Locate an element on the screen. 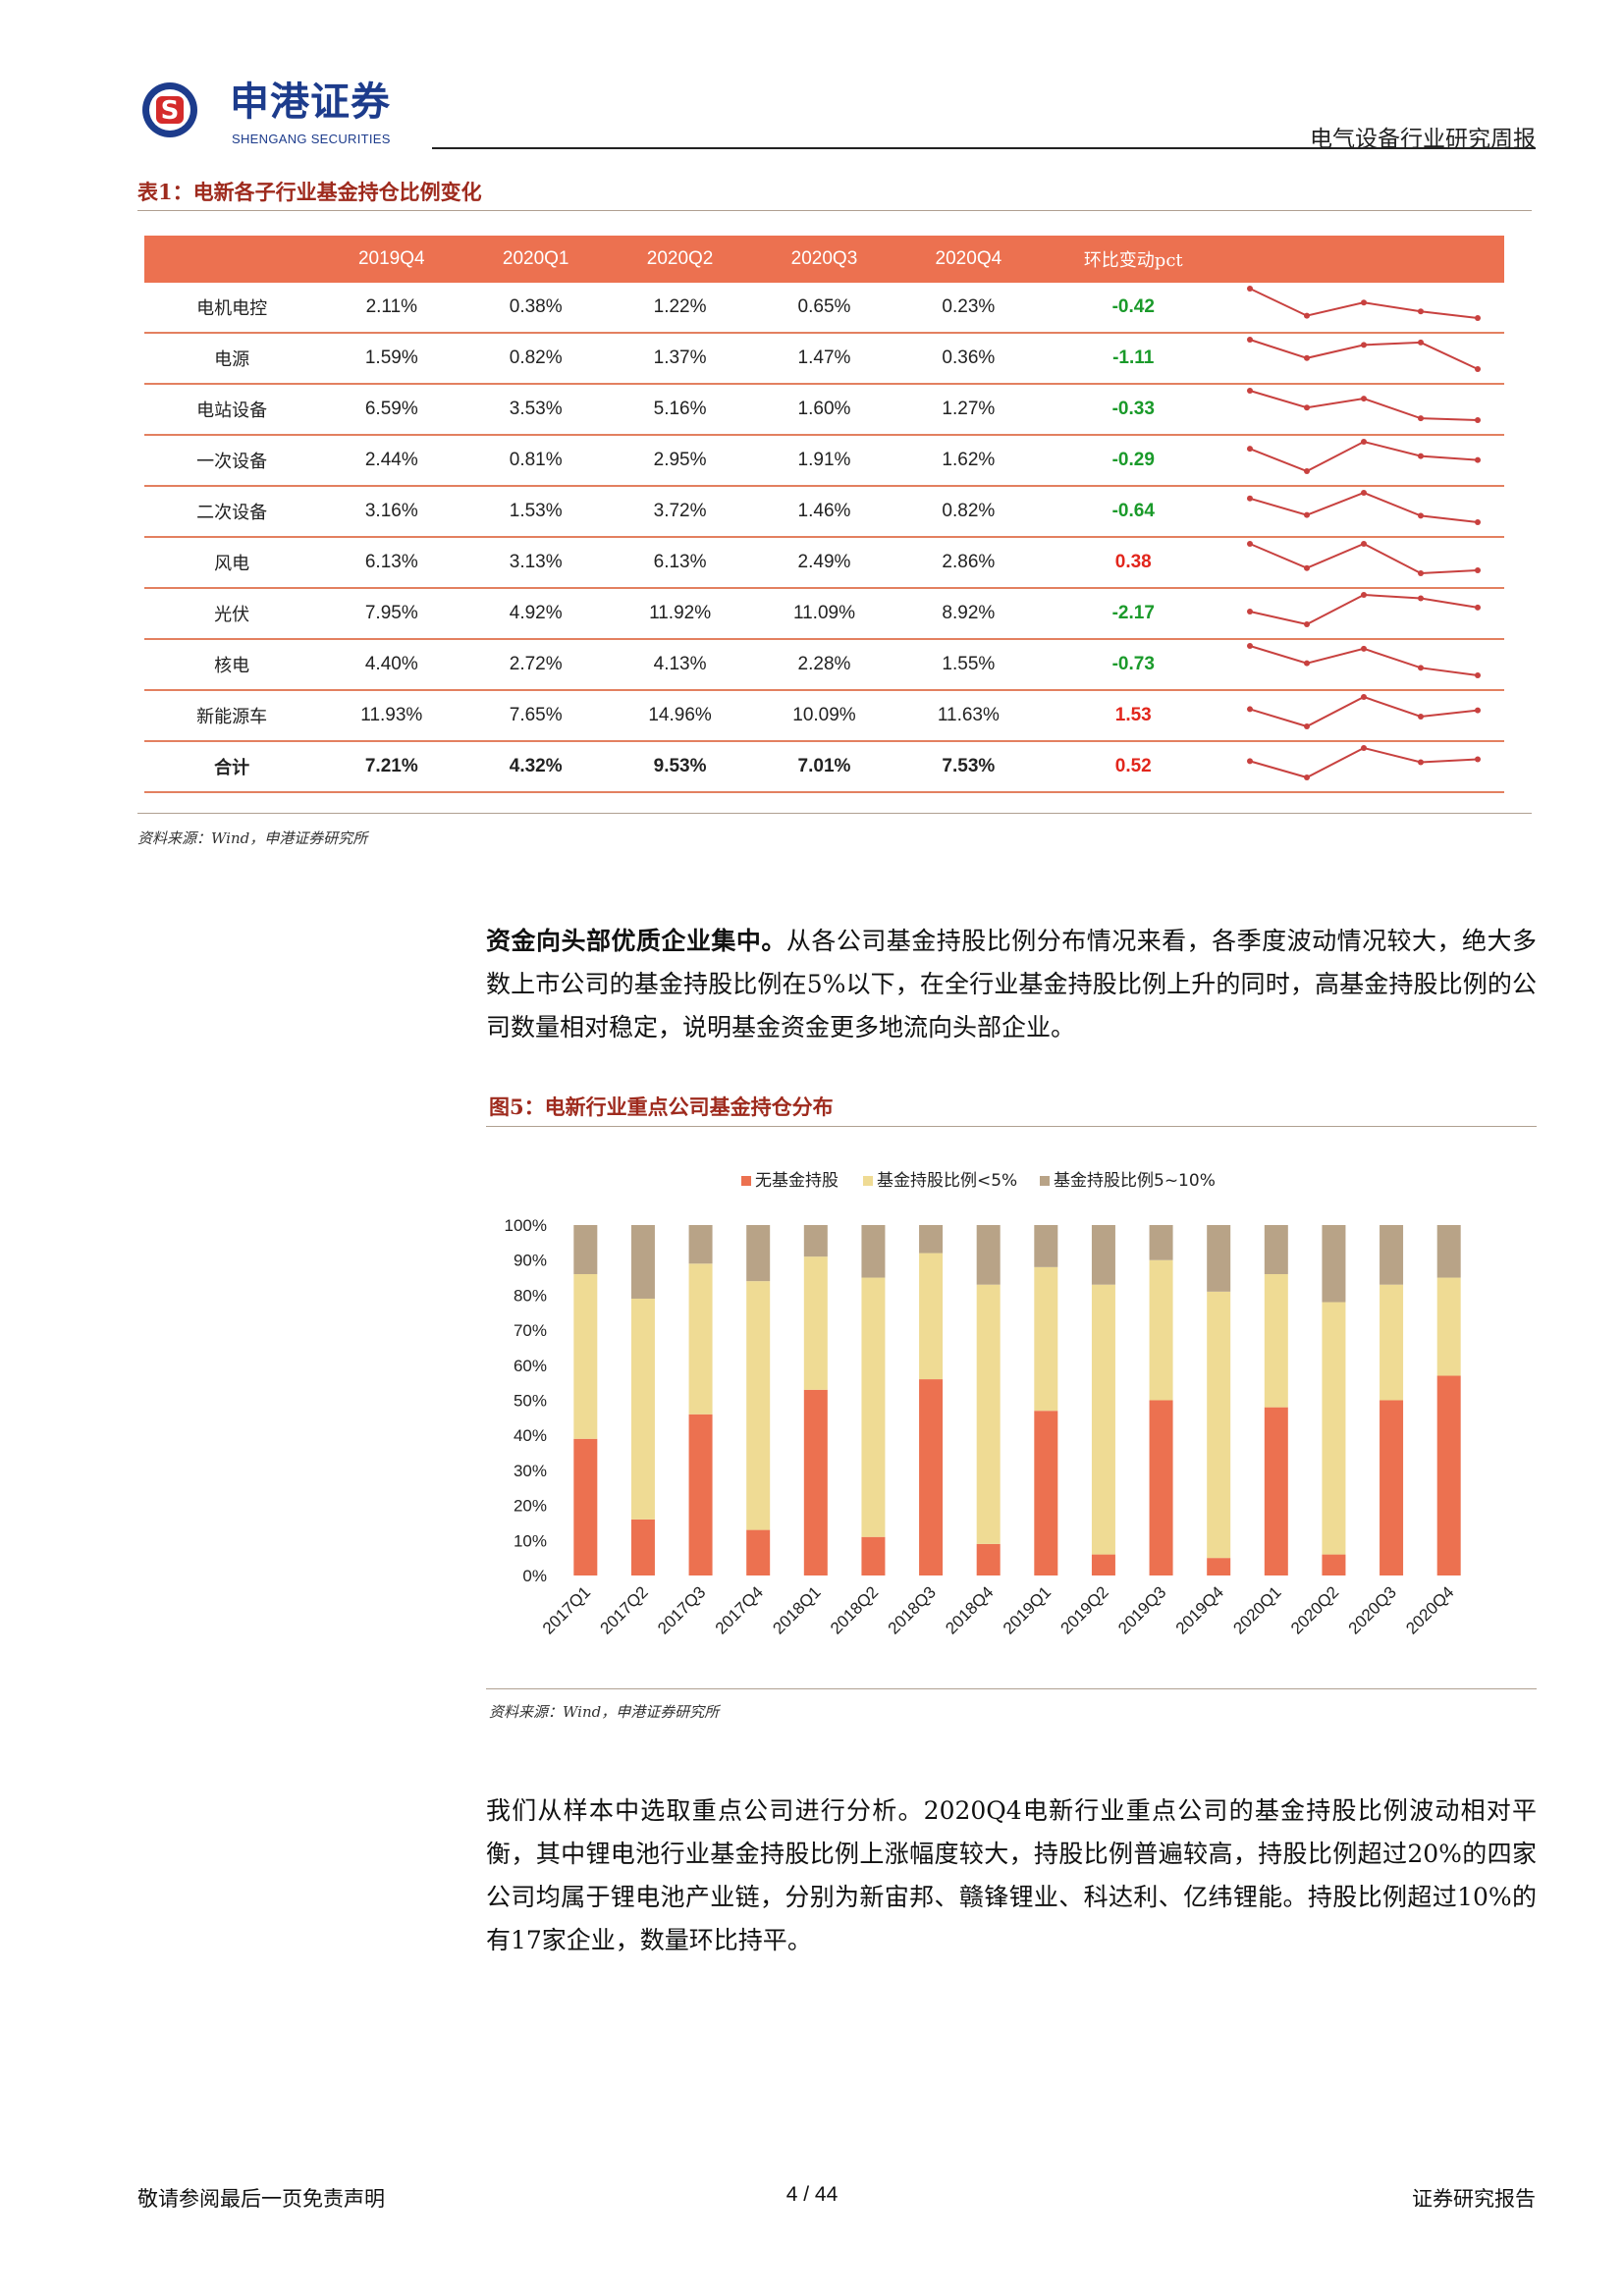  company-logo: S is located at coordinates (169, 109).